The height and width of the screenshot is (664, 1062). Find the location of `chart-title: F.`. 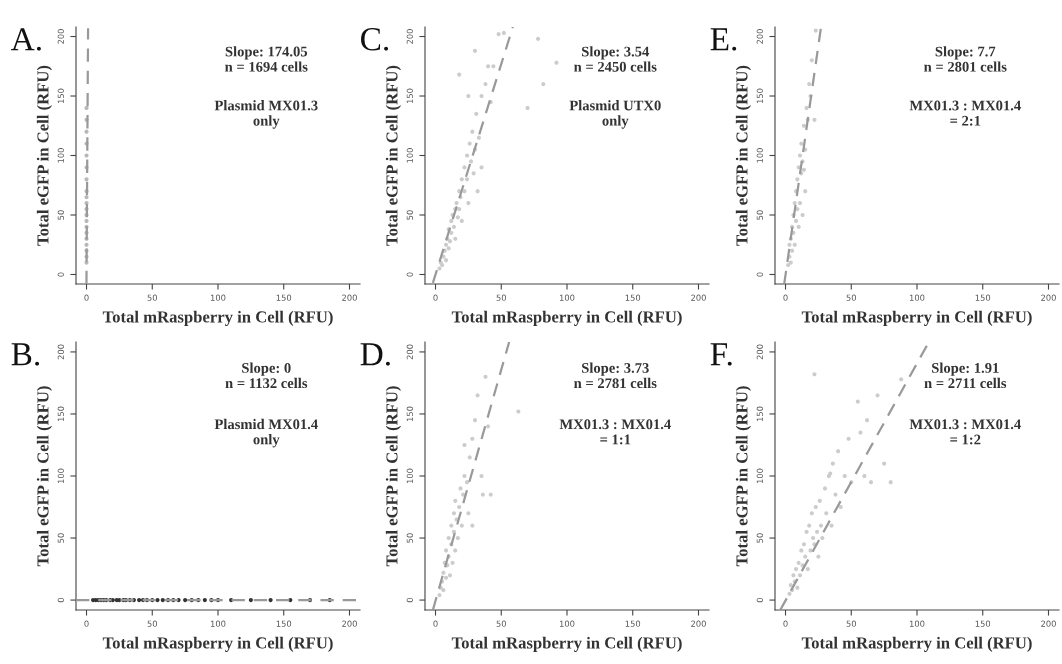

chart-title: F. is located at coordinates (721, 354).